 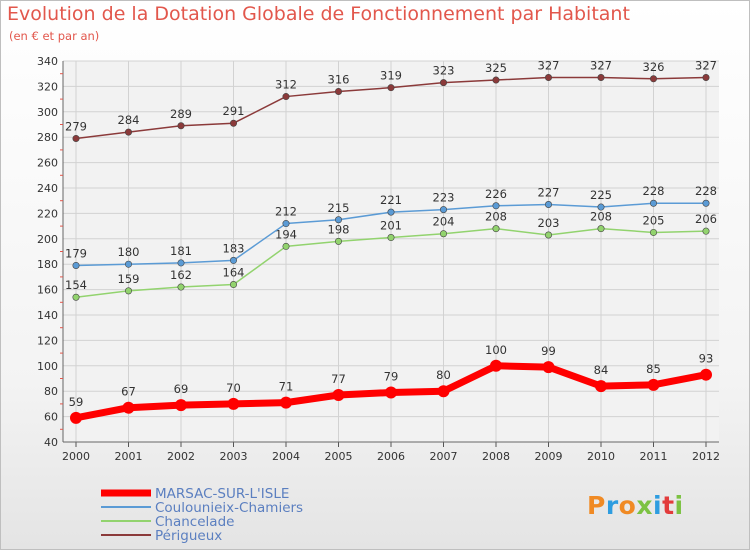 What do you see at coordinates (47, 315) in the screenshot?
I see `y-tick-label: 140` at bounding box center [47, 315].